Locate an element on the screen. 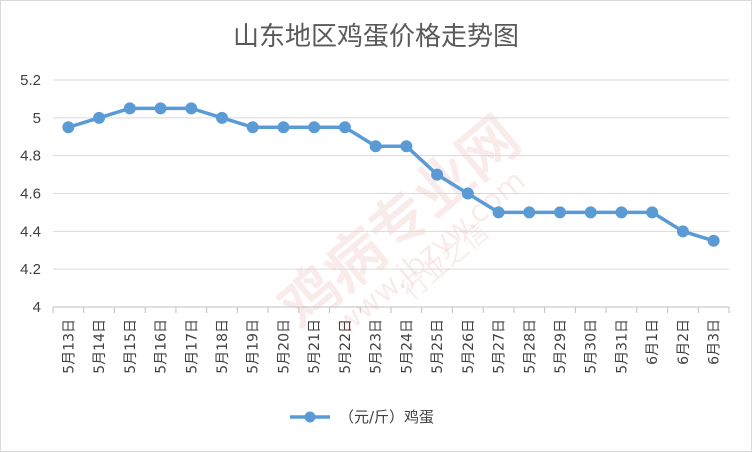 The width and height of the screenshot is (752, 452). x-tick-label: 5月25日 is located at coordinates (438, 346).